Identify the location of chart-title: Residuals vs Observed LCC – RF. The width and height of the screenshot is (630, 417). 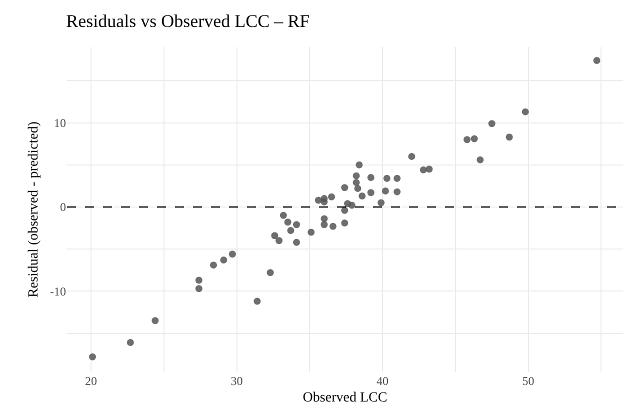
(188, 21).